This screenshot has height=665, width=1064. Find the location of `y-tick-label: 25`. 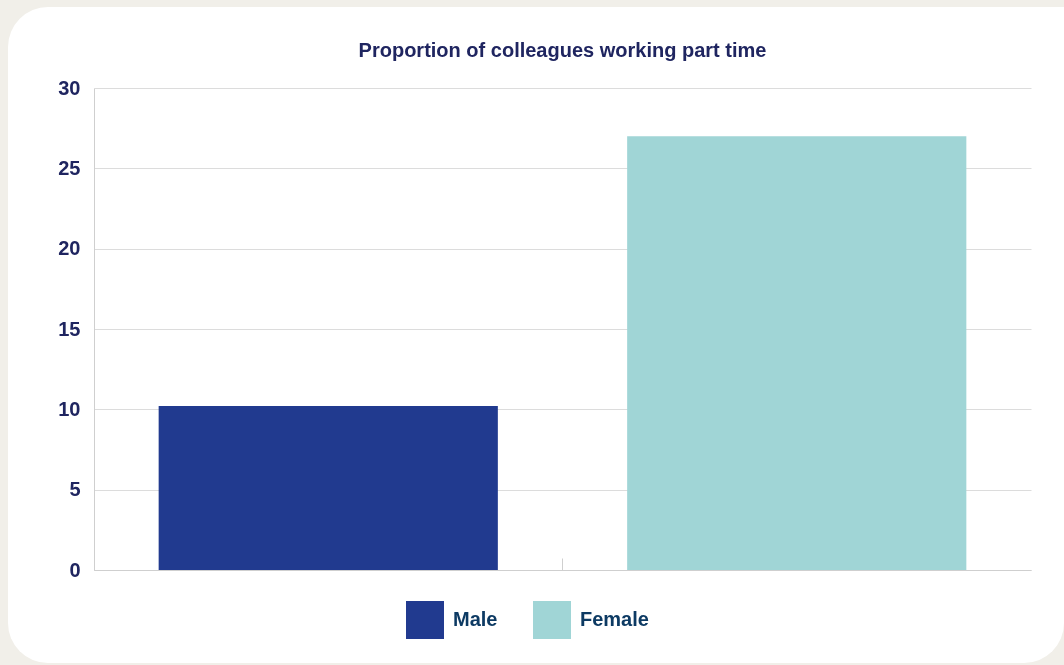

y-tick-label: 25 is located at coordinates (69, 167).